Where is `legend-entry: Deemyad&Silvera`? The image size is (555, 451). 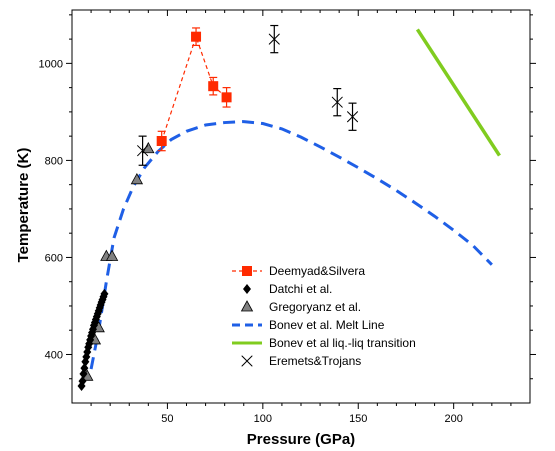
legend-entry: Deemyad&Silvera is located at coordinates (298, 271).